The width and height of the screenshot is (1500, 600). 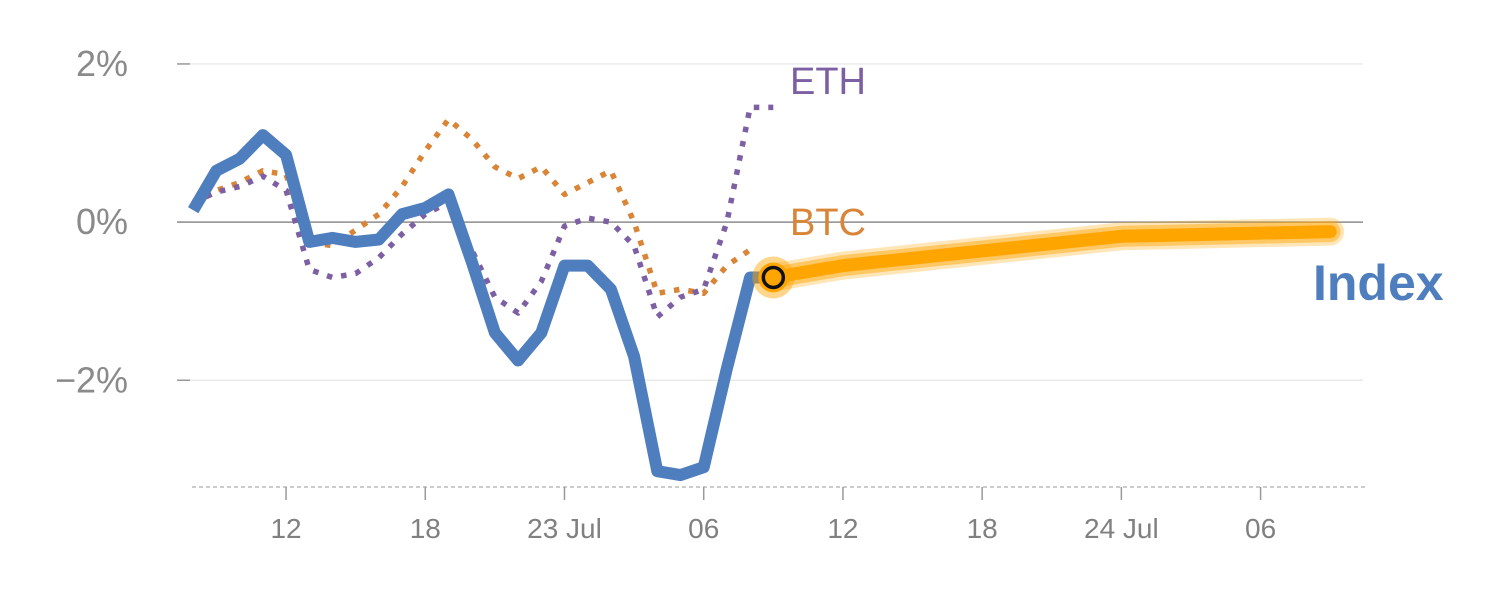 What do you see at coordinates (564, 528) in the screenshot?
I see `x-tick-label: 23 Jul` at bounding box center [564, 528].